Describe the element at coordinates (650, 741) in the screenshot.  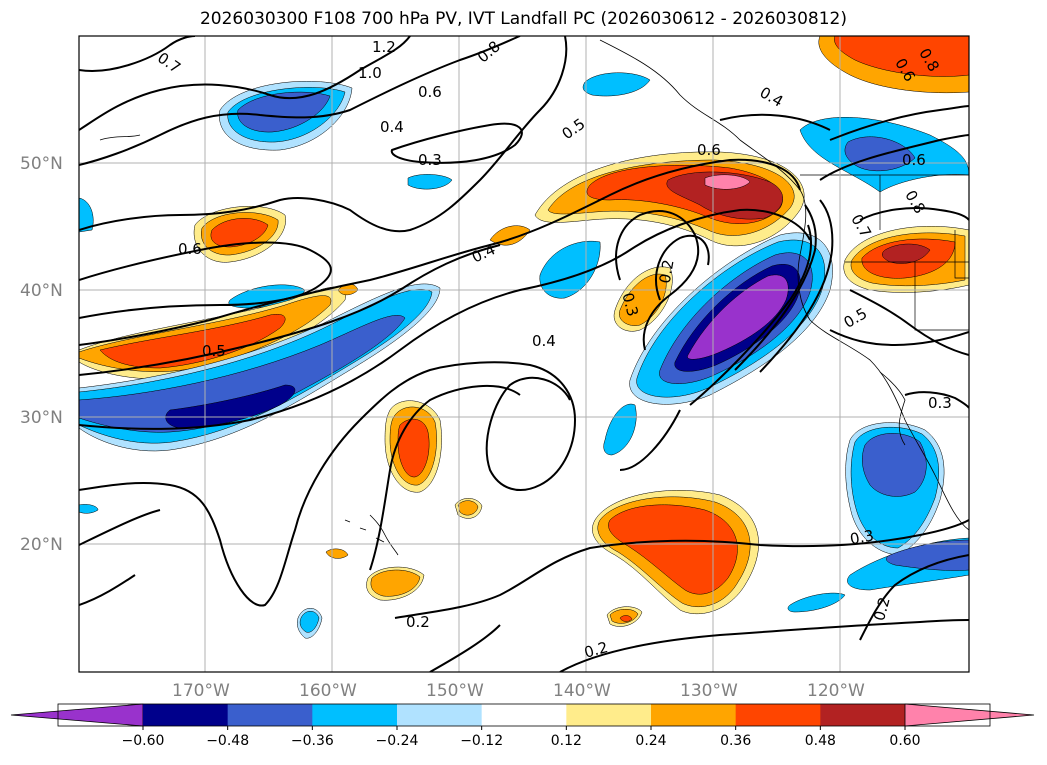
I see `colorbar-tick-label: 0.24` at that location.